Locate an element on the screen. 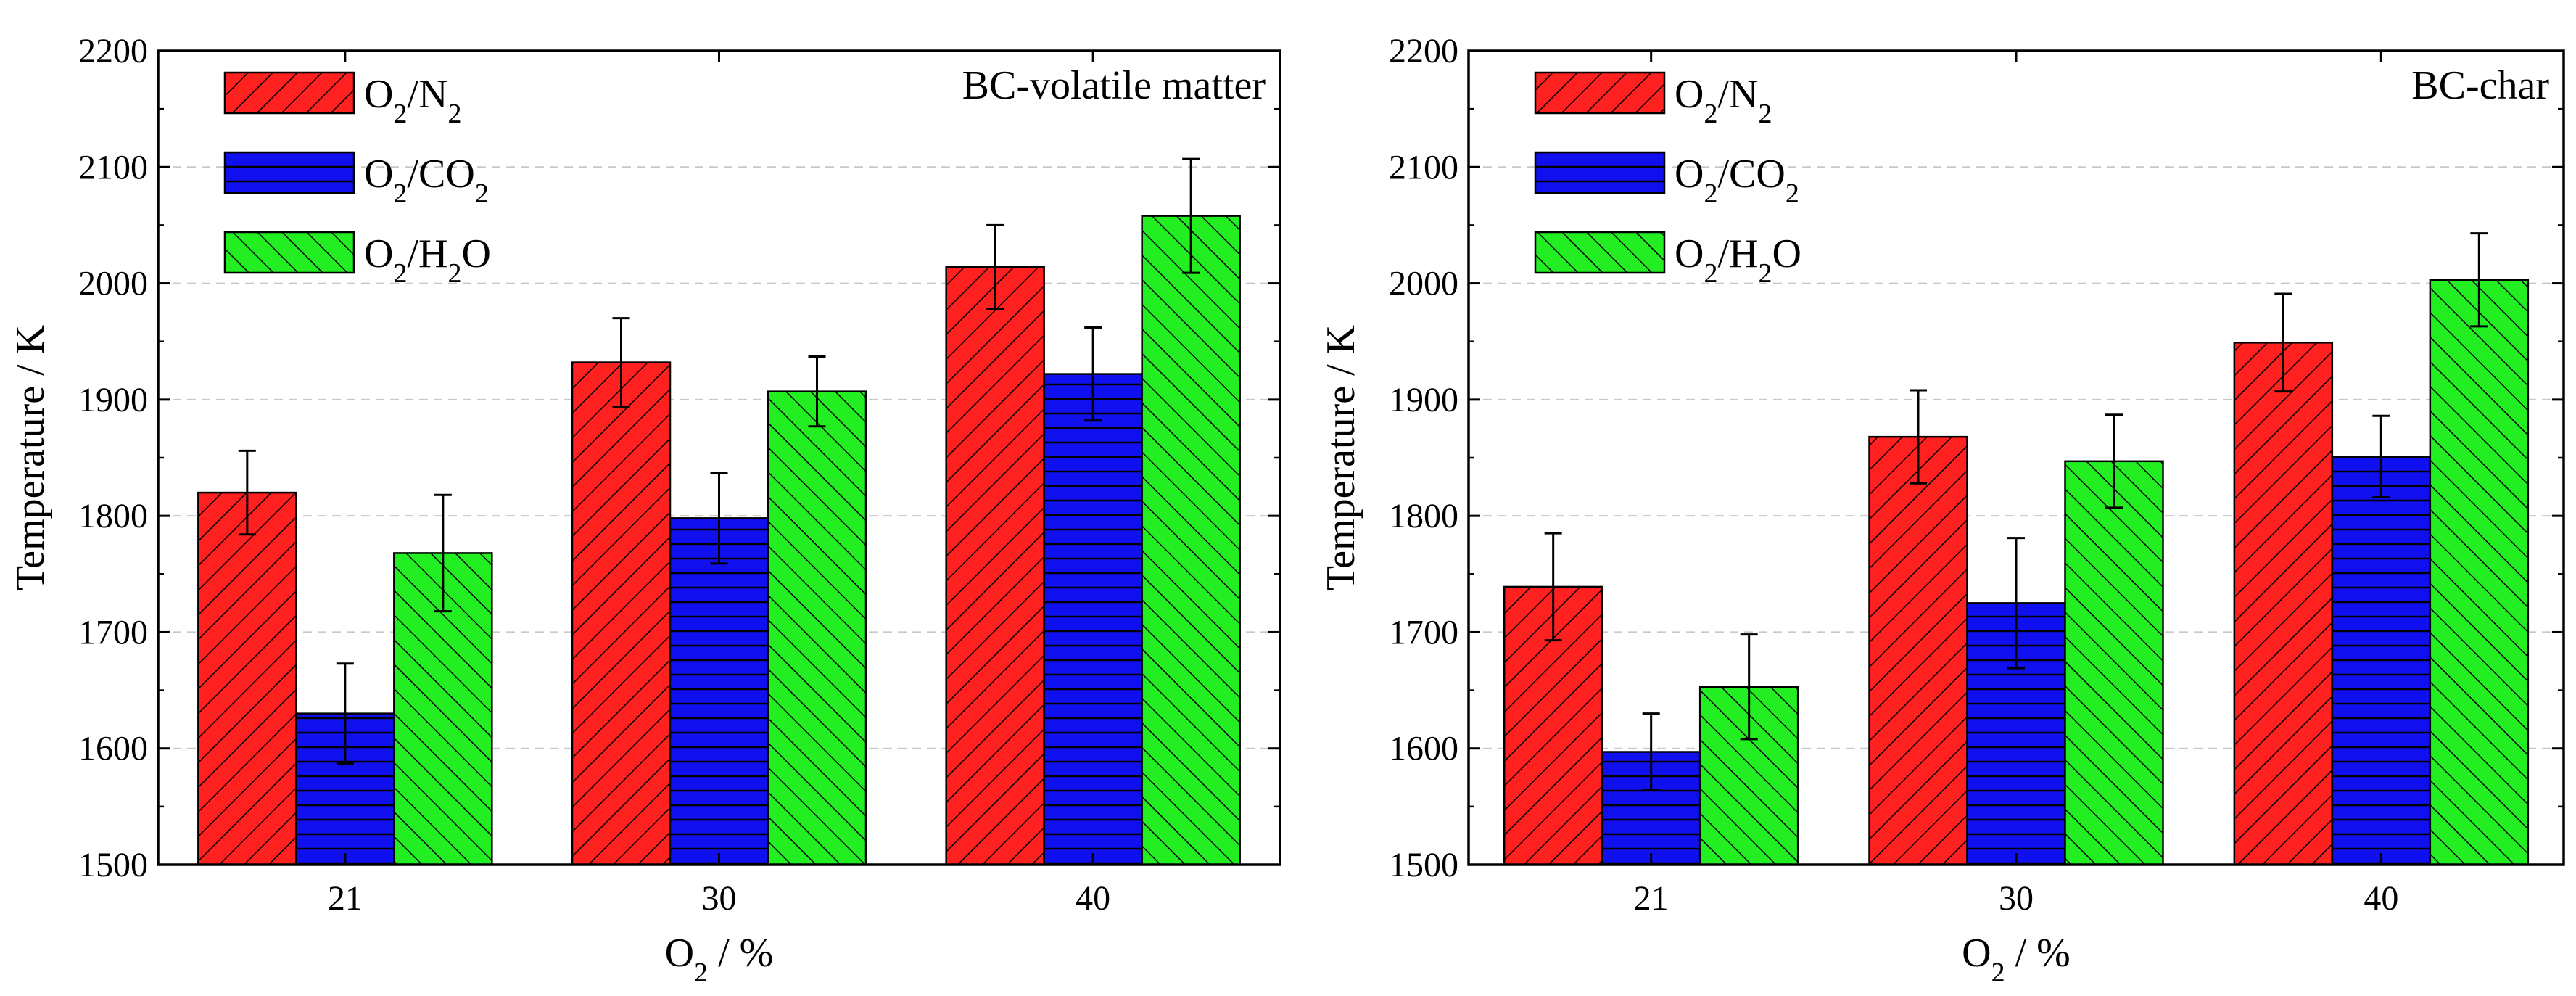 The width and height of the screenshot is (2576, 996). panel-label: BC-volatile matter is located at coordinates (1114, 85).